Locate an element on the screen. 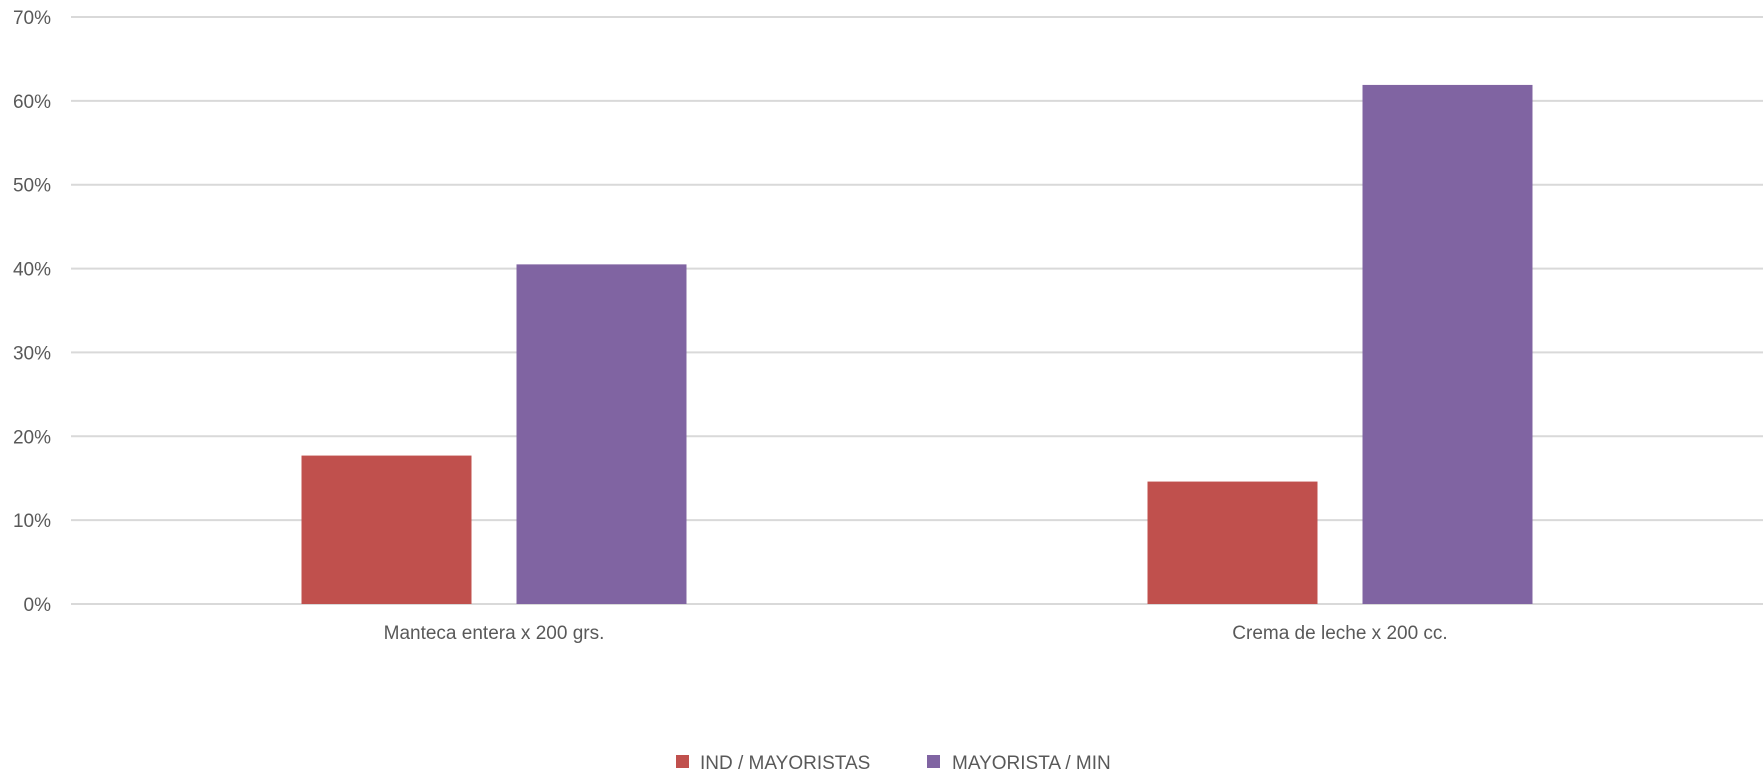 The height and width of the screenshot is (773, 1763). y-tick-label: 10% is located at coordinates (32, 521).